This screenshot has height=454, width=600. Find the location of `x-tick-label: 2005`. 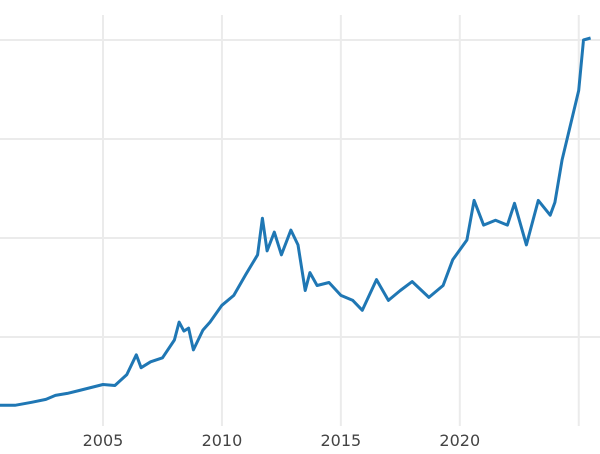

x-tick-label: 2005 is located at coordinates (103, 440).